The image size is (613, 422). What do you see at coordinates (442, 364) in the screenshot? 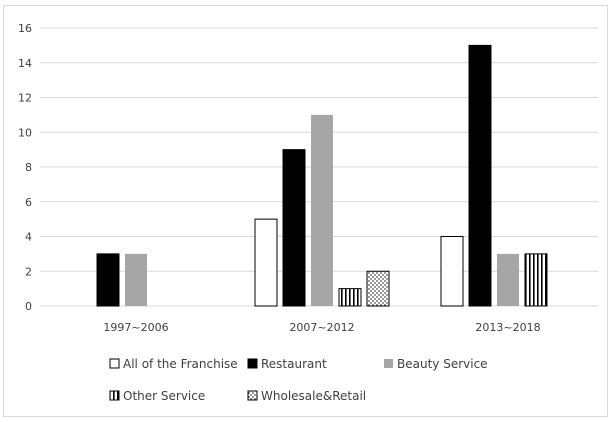
I see `legend-label: Beauty Service` at bounding box center [442, 364].